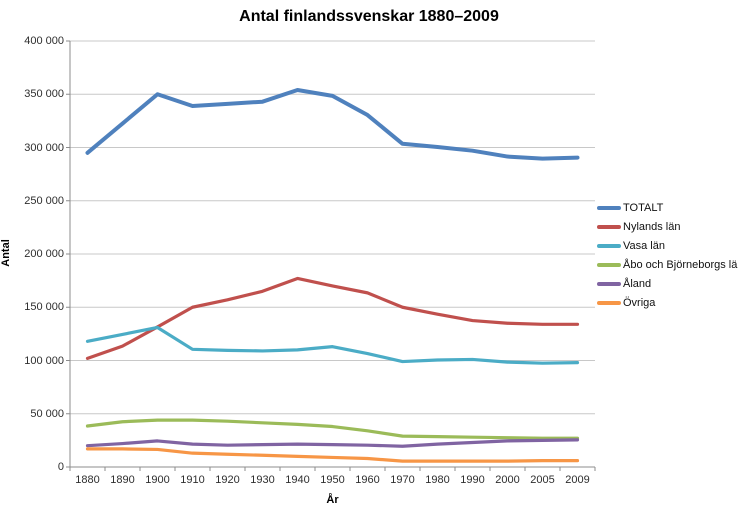  What do you see at coordinates (297, 480) in the screenshot?
I see `x-tick-label: 1940` at bounding box center [297, 480].